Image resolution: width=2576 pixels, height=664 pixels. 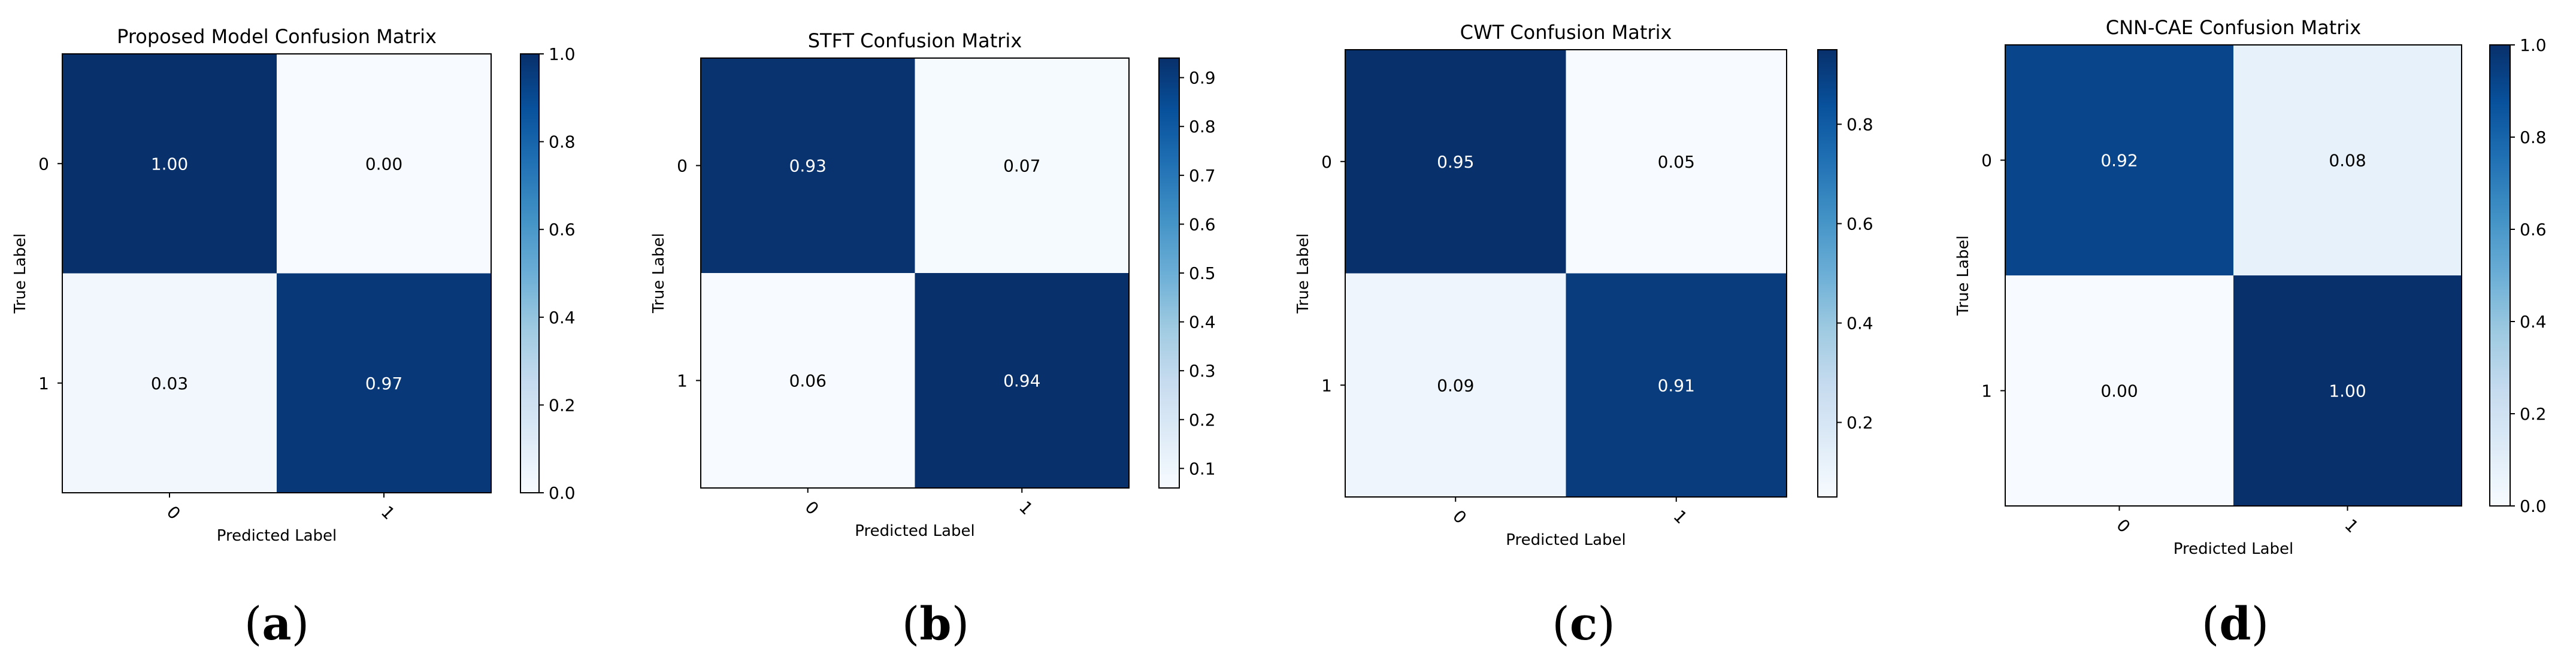 What do you see at coordinates (1202, 371) in the screenshot?
I see `colorbar-tick-label: 0.3` at bounding box center [1202, 371].